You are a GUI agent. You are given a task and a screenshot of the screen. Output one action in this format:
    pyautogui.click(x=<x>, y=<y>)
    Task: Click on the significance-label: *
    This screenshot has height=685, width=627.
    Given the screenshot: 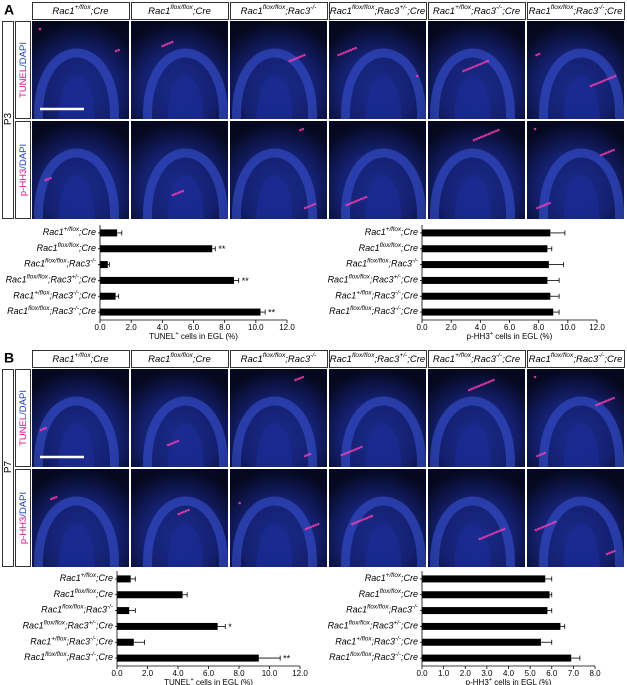 What is the action you would take?
    pyautogui.click(x=230, y=627)
    